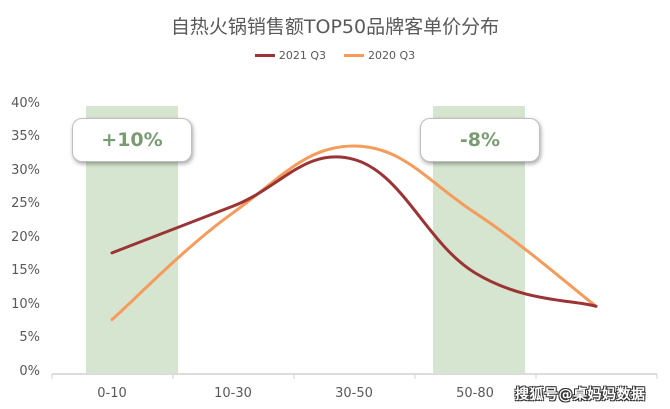 The width and height of the screenshot is (670, 409). Describe the element at coordinates (480, 140) in the screenshot. I see `annotation-minus-8: -8%` at that location.